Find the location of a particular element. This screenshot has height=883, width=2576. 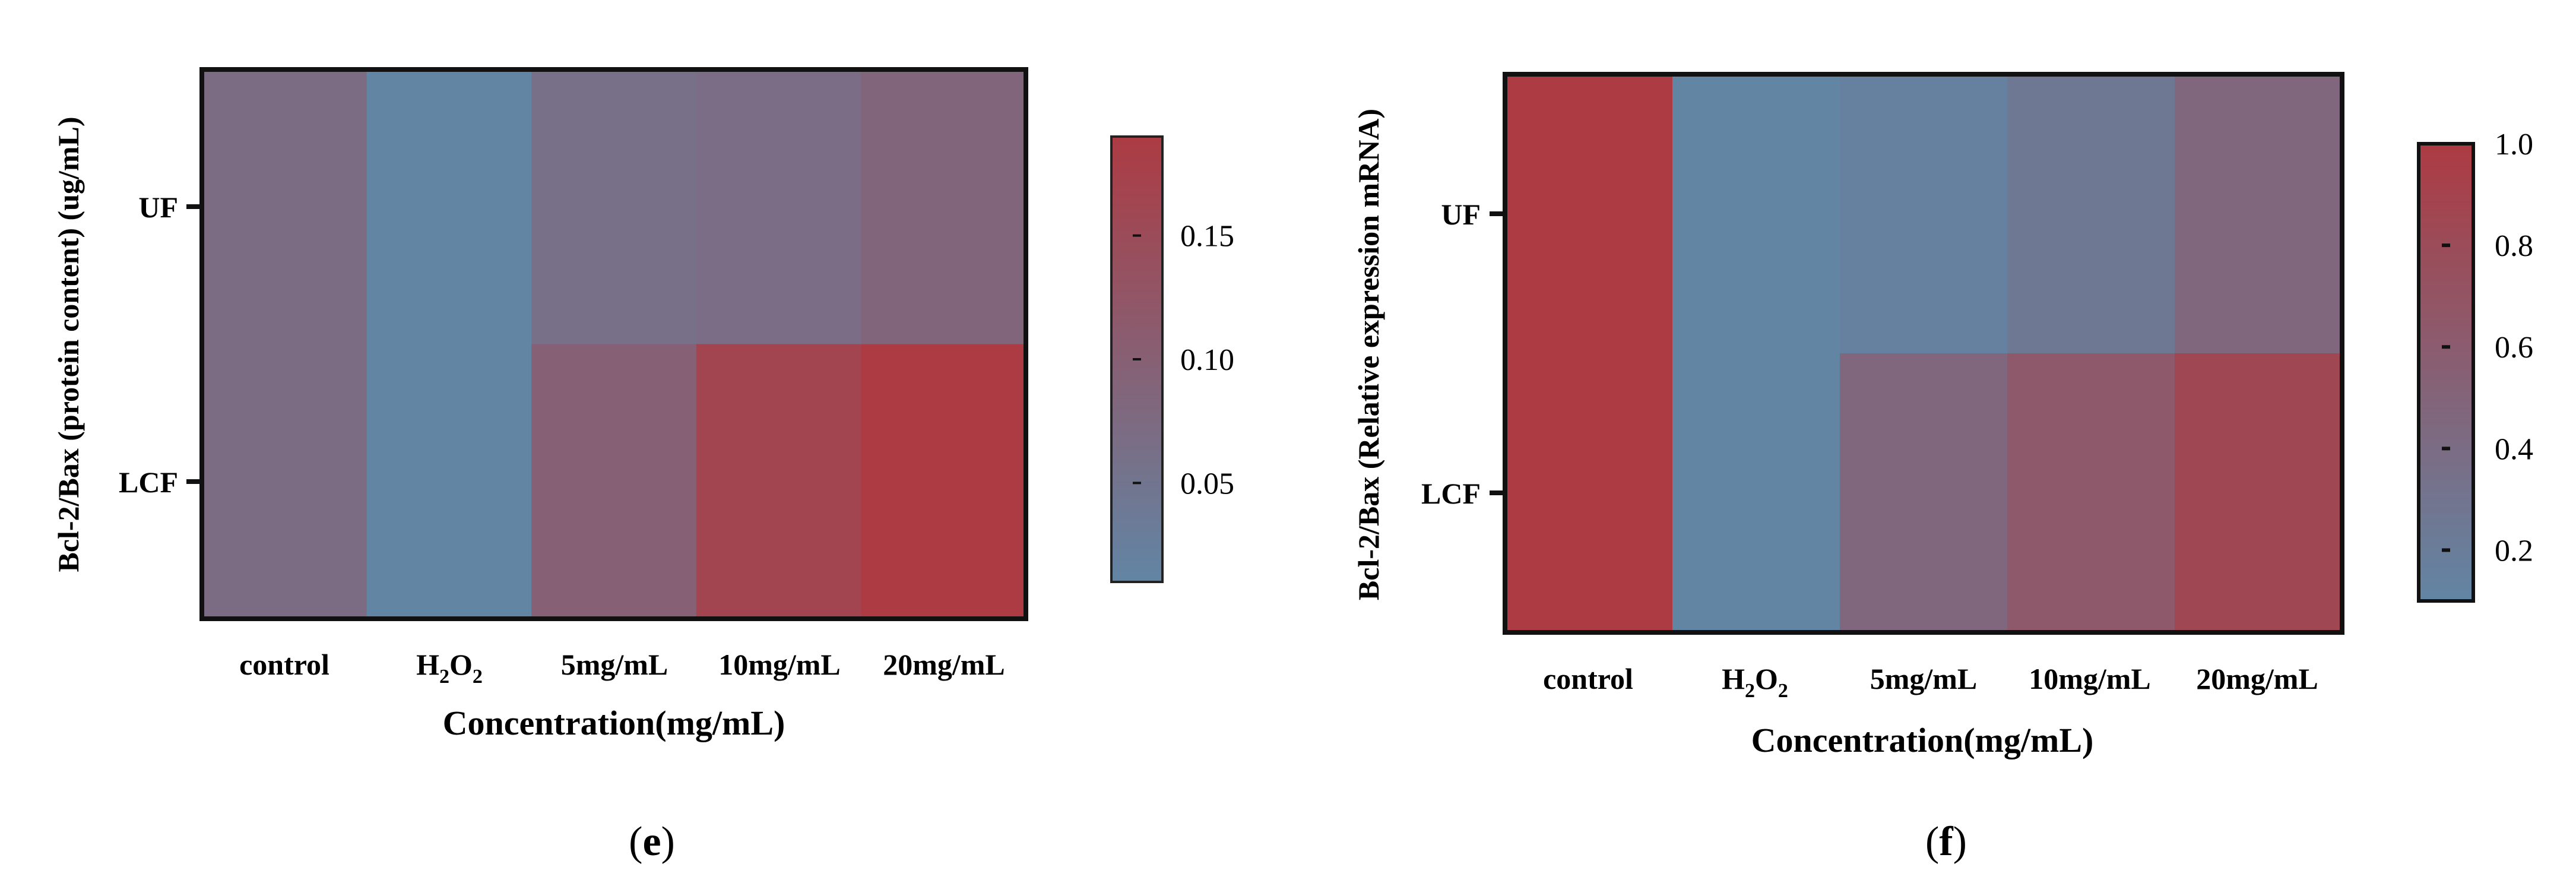

colorbar-tick-label: 0.6 is located at coordinates (2514, 348).